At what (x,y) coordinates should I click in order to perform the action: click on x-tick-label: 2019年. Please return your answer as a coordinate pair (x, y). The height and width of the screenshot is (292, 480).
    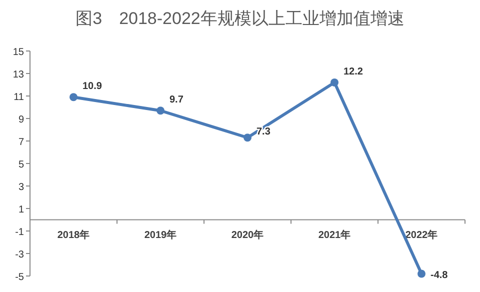
    Looking at the image, I should click on (160, 234).